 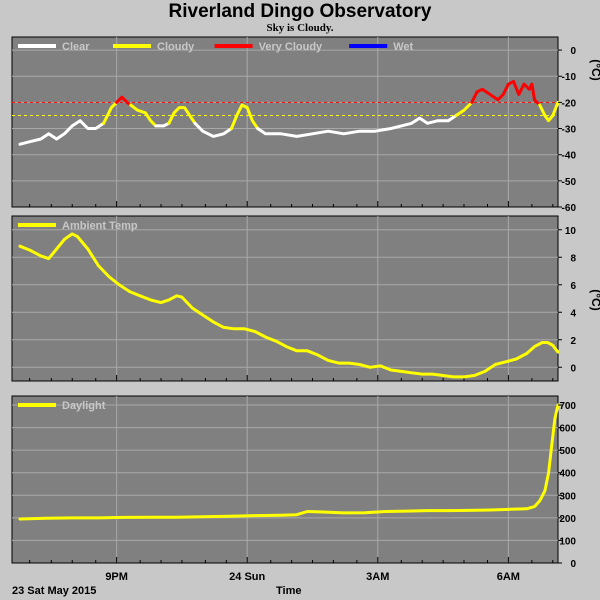 What do you see at coordinates (569, 77) in the screenshot?
I see `y-tick-label: -10` at bounding box center [569, 77].